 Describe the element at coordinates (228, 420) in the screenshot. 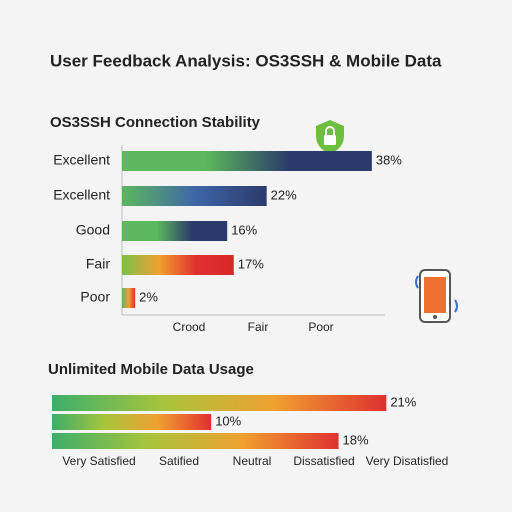

I see `value-label: 10%` at that location.